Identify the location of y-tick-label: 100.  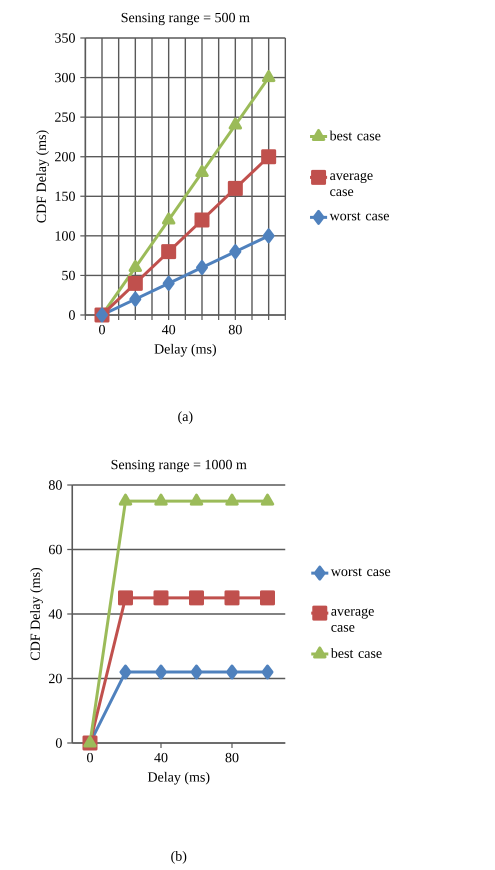
(65, 236).